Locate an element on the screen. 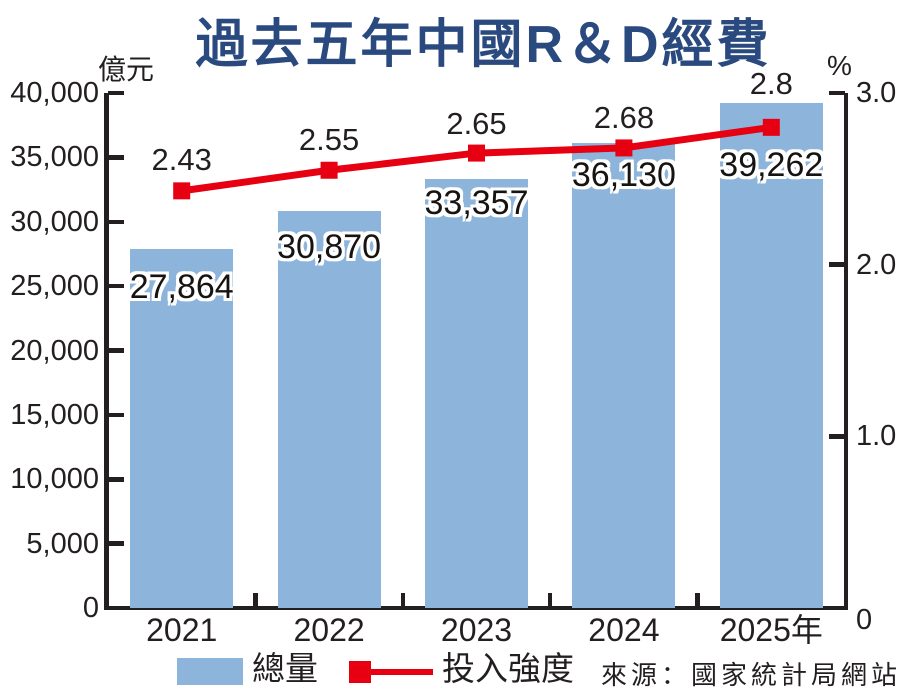 The image size is (907, 695). bar-value-label: 30,870 is located at coordinates (329, 246).